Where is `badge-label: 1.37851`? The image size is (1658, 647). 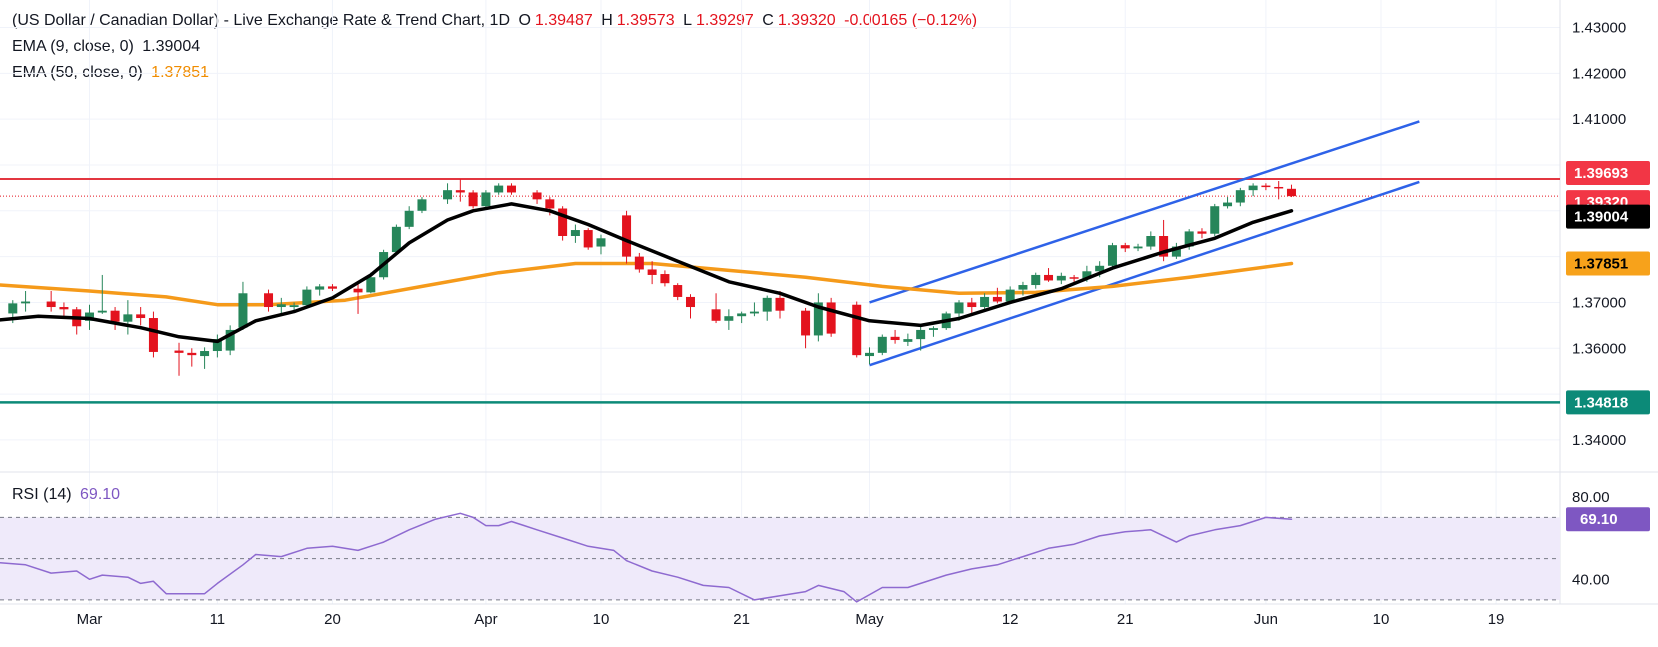
badge-label: 1.37851 is located at coordinates (1601, 263).